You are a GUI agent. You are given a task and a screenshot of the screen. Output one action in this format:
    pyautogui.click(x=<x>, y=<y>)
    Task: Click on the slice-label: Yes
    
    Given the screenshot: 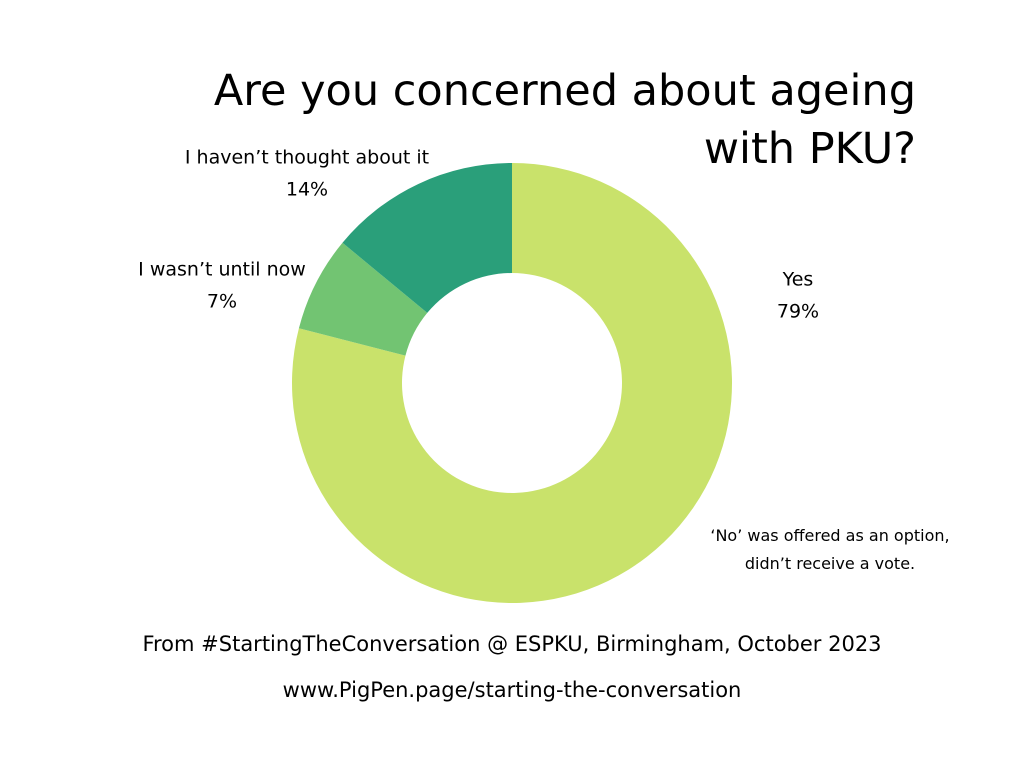 What is the action you would take?
    pyautogui.click(x=798, y=280)
    